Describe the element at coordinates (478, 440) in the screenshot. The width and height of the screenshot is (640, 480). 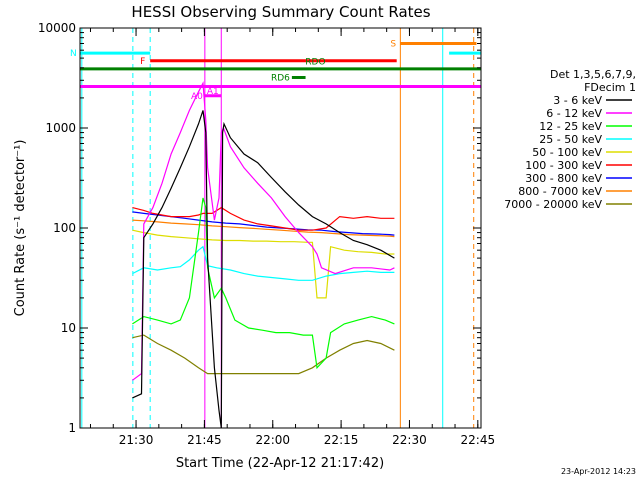
I see `x-tick-label-5: 22:45` at that location.